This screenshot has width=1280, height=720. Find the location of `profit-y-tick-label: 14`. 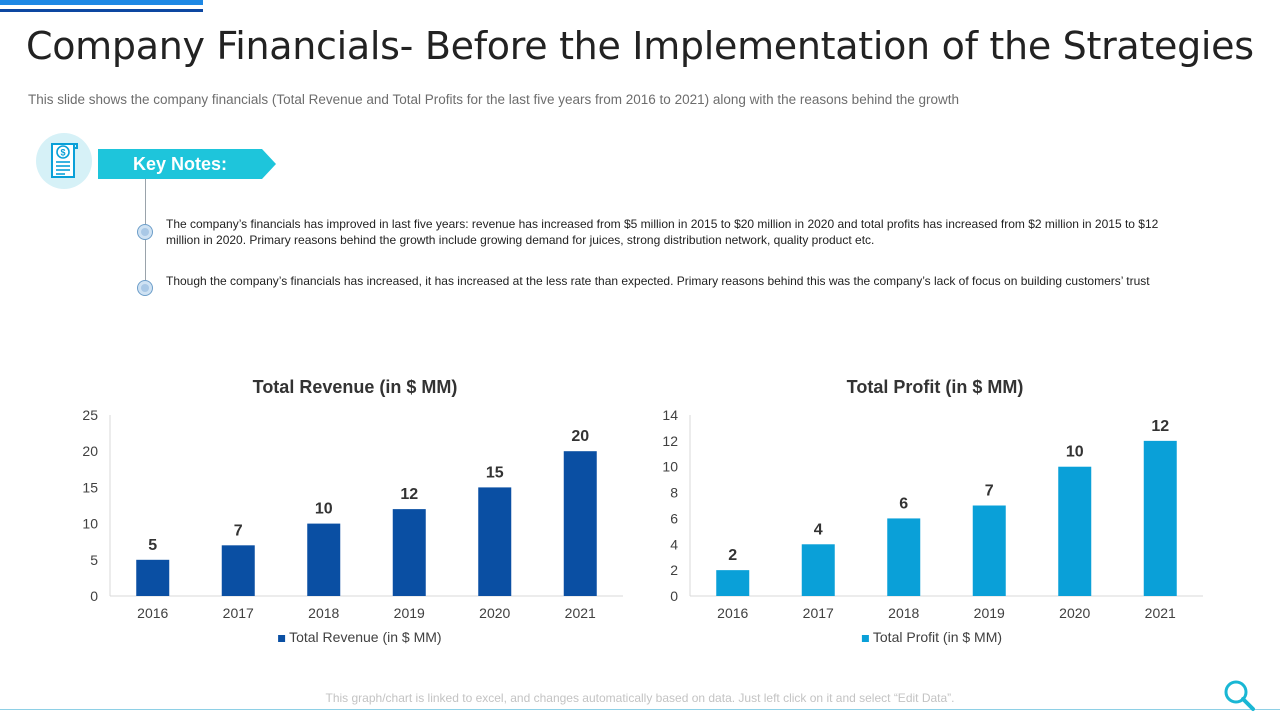

profit-y-tick-label: 14 is located at coordinates (670, 415).